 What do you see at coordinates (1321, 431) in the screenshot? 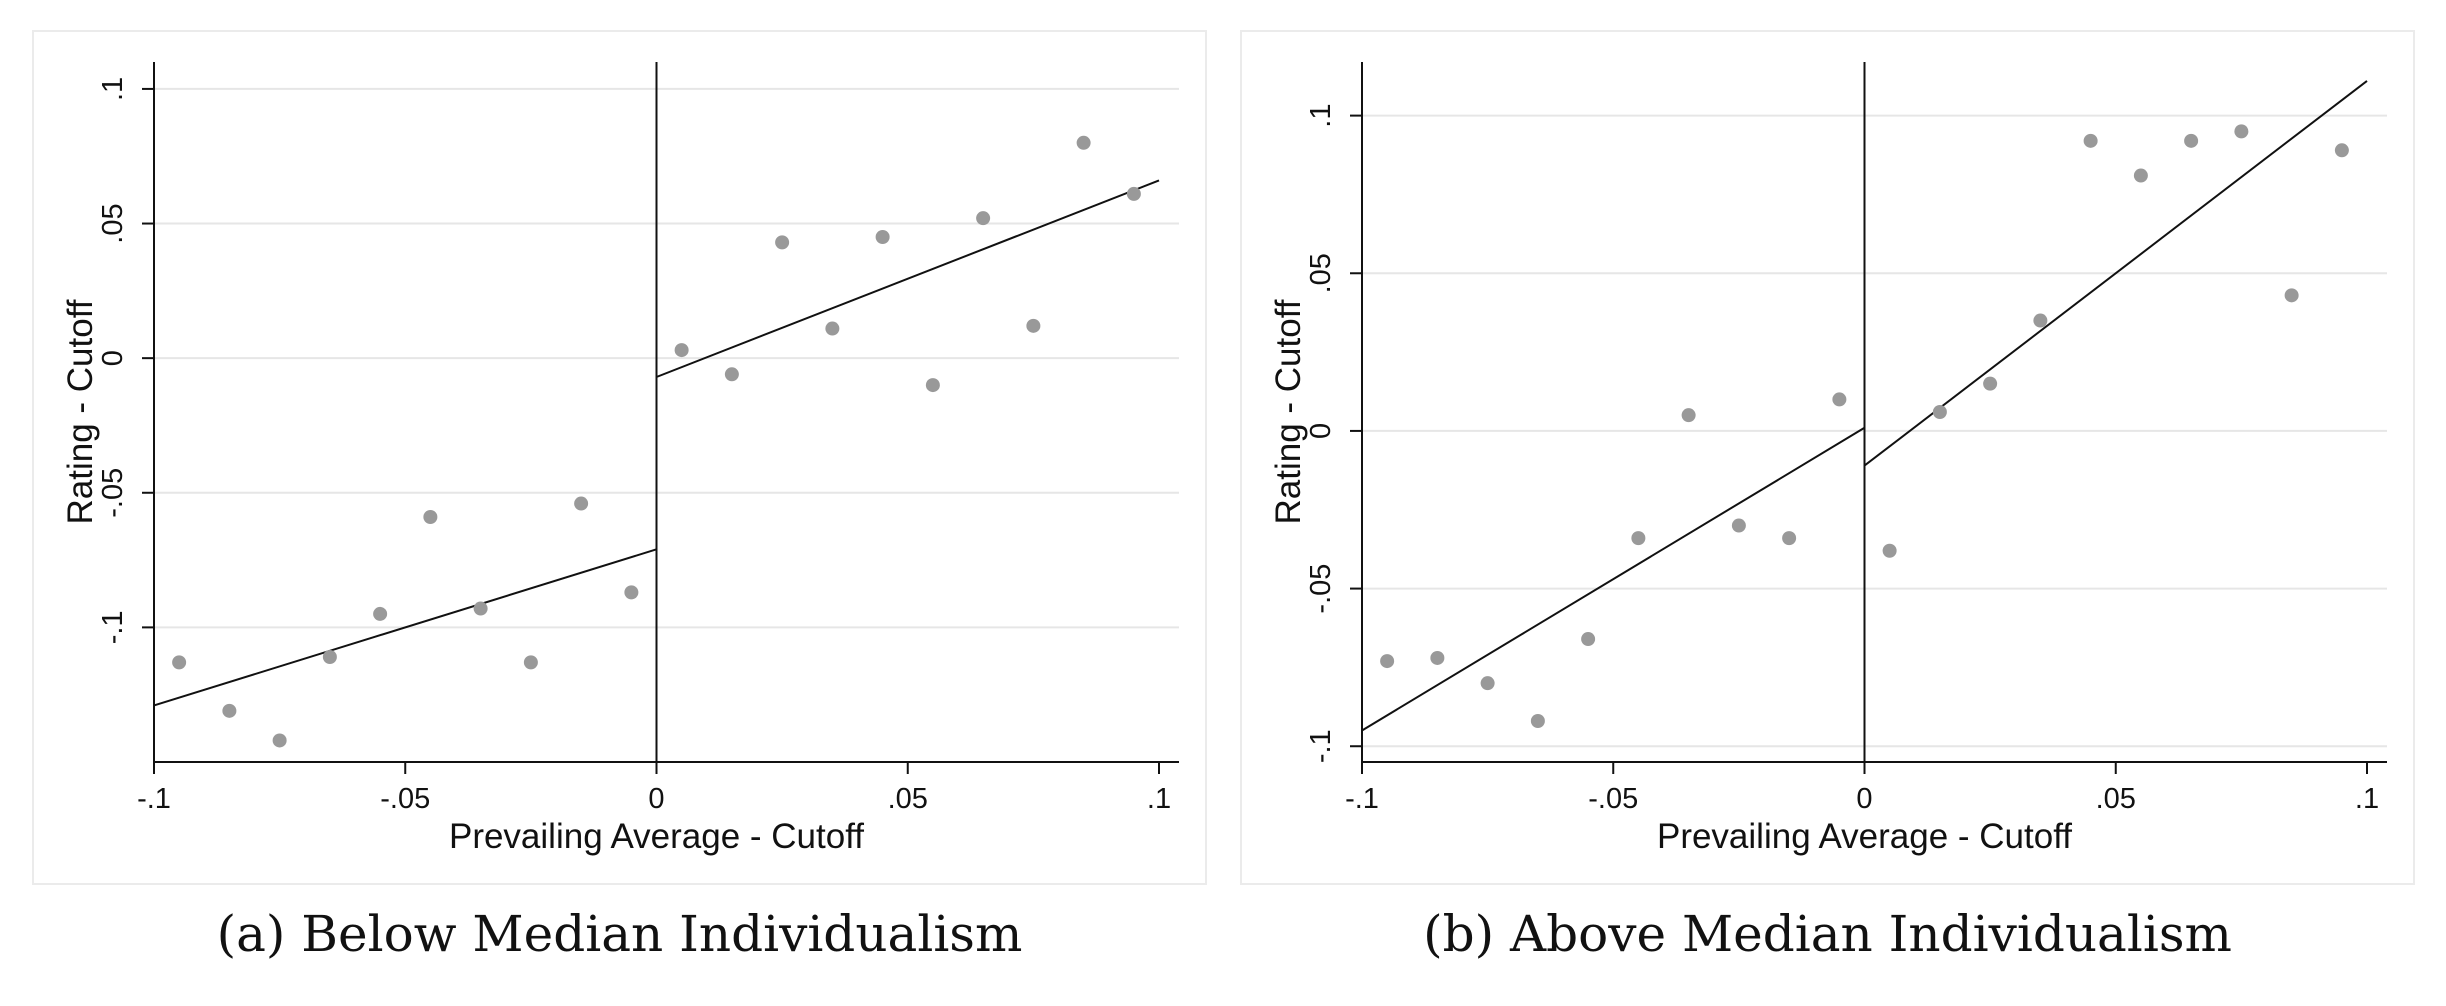
I see `chart-b-y-tick-label-2: 0` at bounding box center [1321, 431].